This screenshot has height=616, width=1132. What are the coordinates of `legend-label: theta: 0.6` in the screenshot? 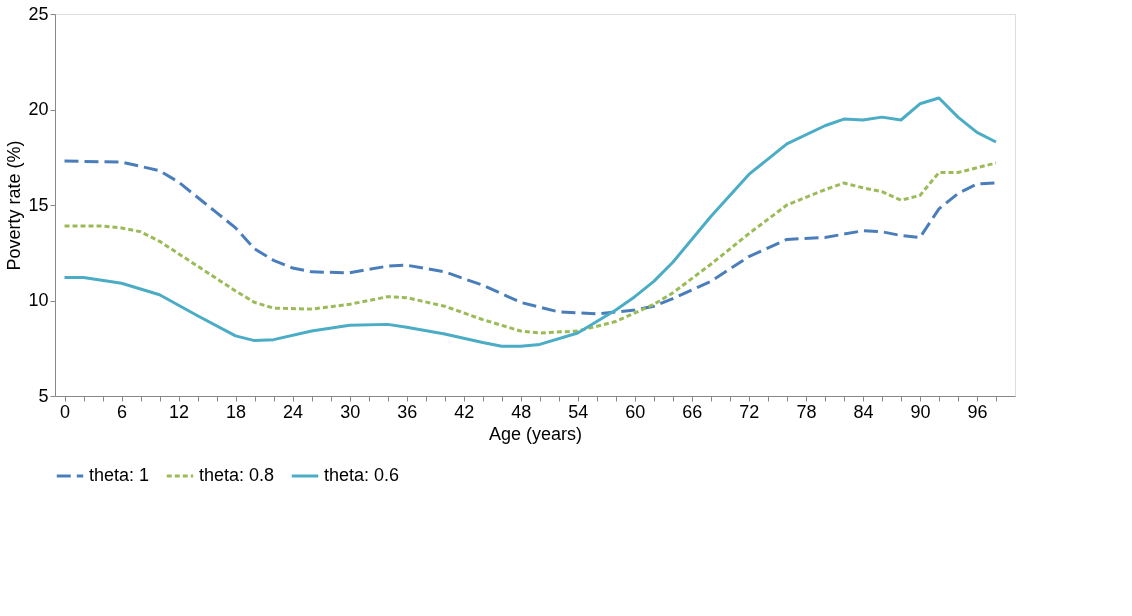 It's located at (362, 475).